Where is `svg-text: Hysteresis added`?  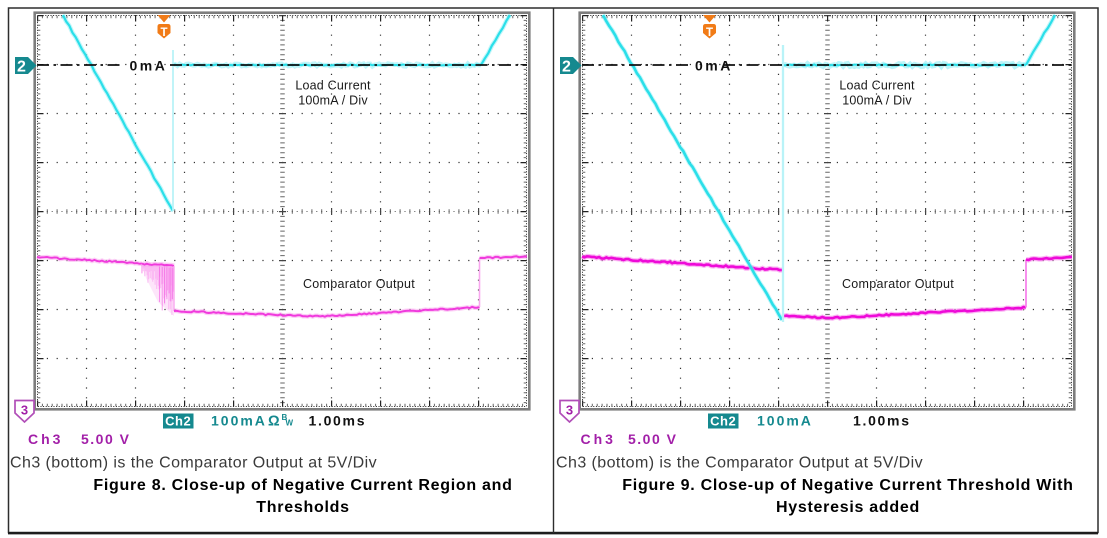 svg-text: Hysteresis added is located at coordinates (848, 507).